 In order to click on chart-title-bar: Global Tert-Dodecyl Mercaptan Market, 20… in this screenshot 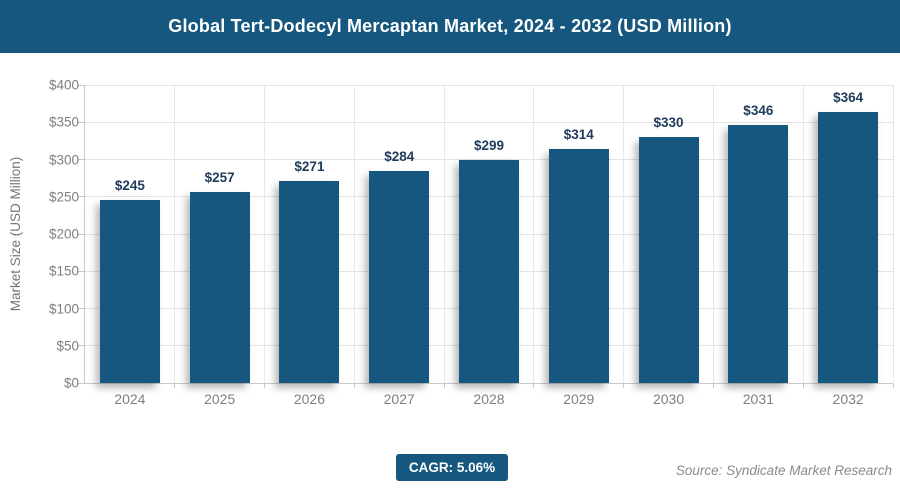, I will do `click(450, 26)`.